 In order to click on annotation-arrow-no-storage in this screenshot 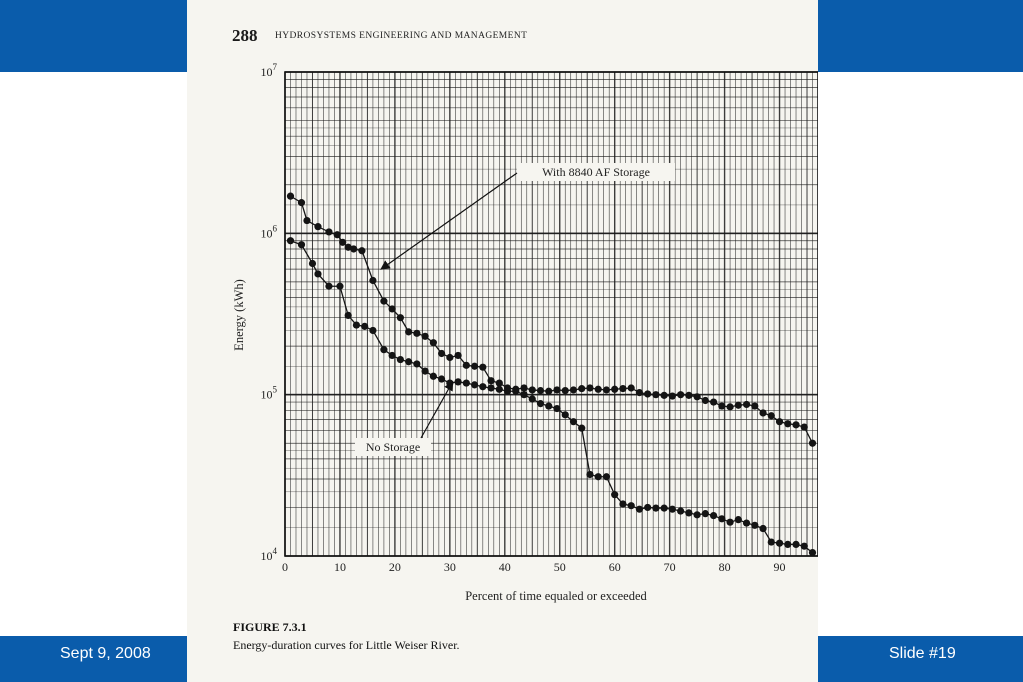, I will do `click(437, 409)`.